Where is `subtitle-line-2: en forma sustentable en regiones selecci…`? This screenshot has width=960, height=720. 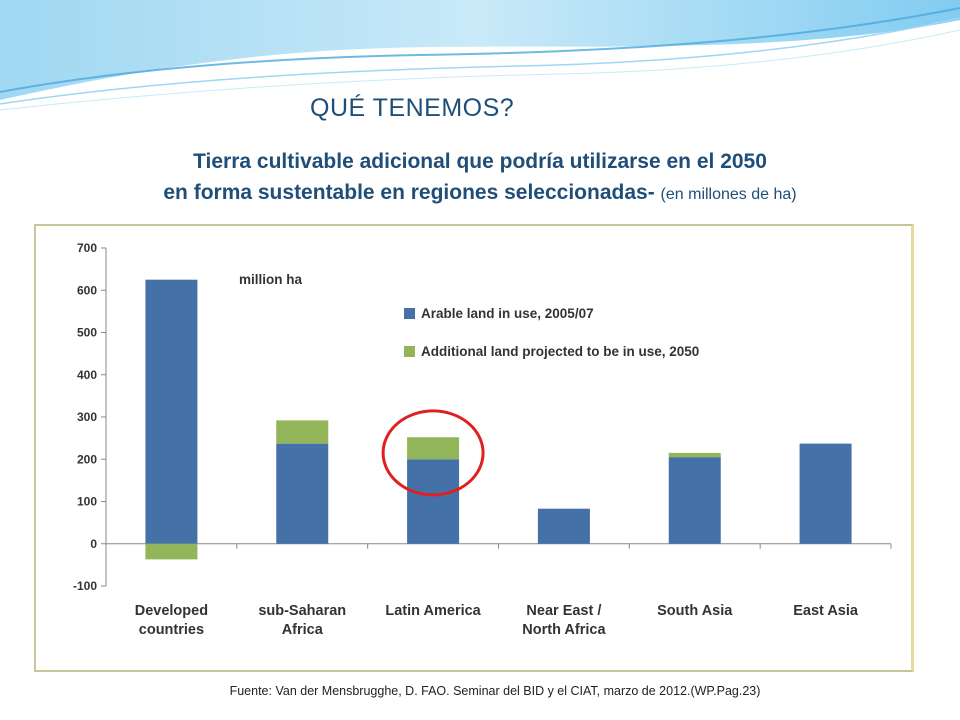 subtitle-line-2: en forma sustentable en regiones selecci… is located at coordinates (409, 192).